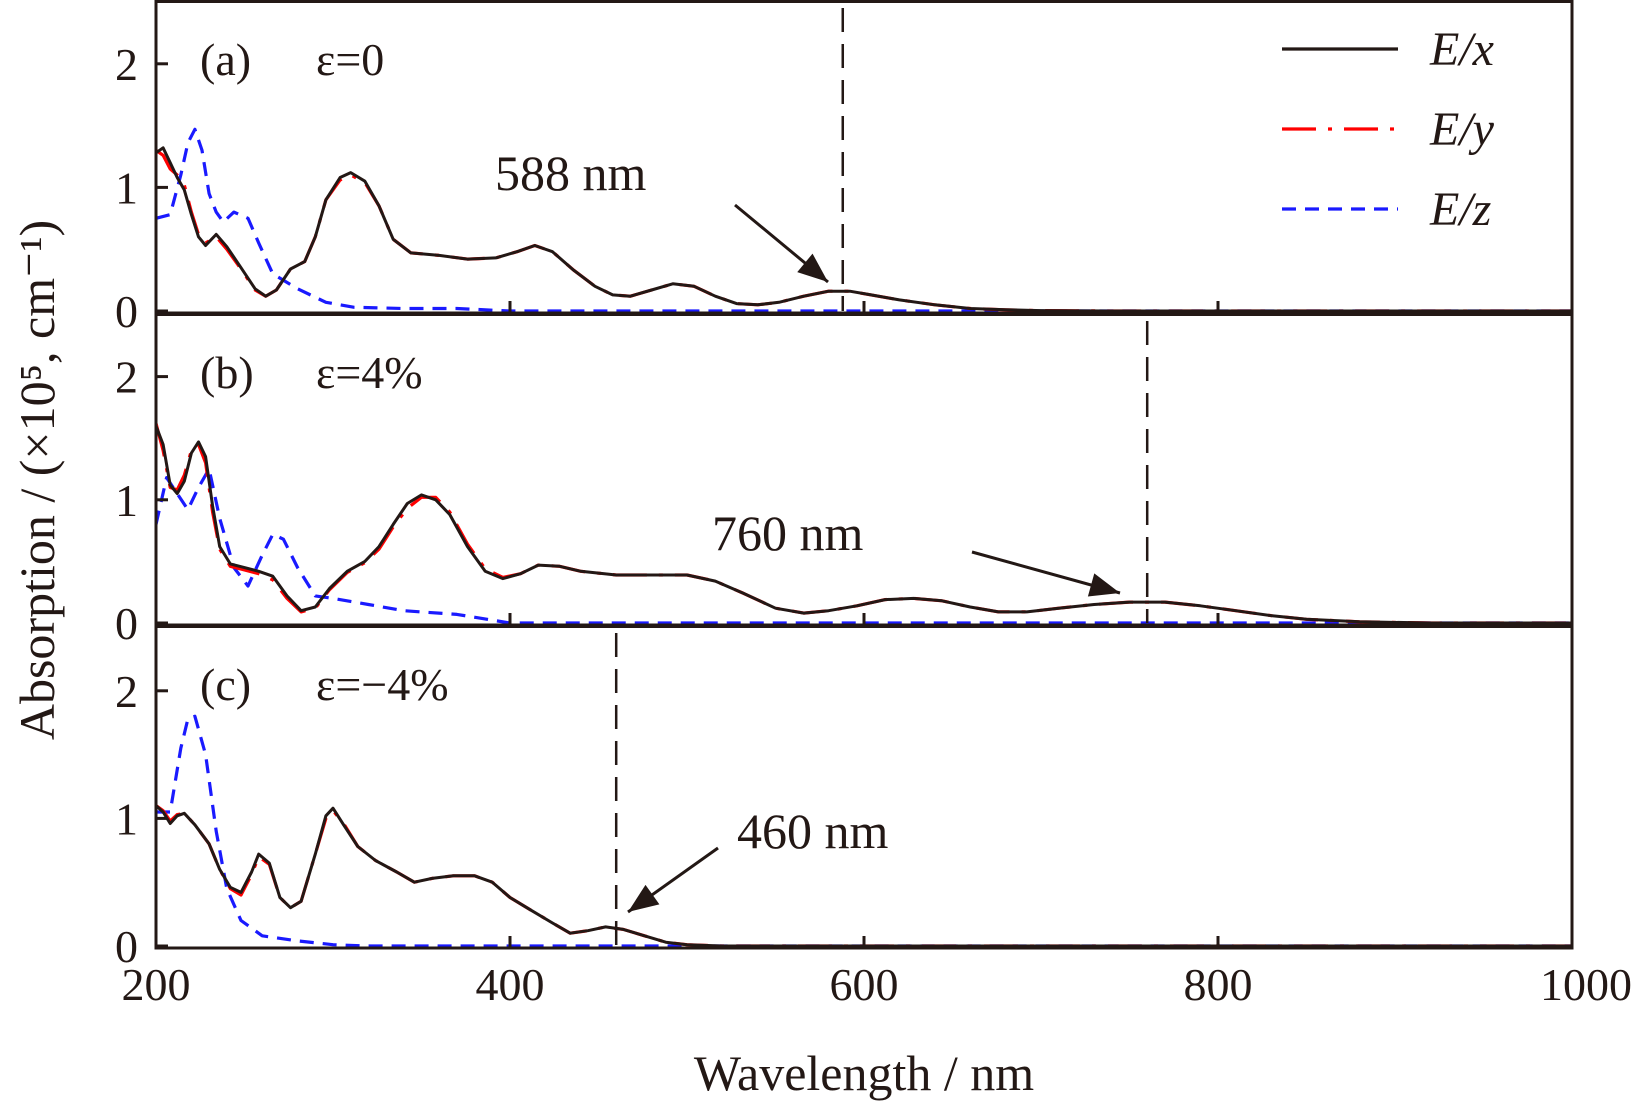  What do you see at coordinates (227, 372) in the screenshot?
I see `panel-tag-1: (b)` at bounding box center [227, 372].